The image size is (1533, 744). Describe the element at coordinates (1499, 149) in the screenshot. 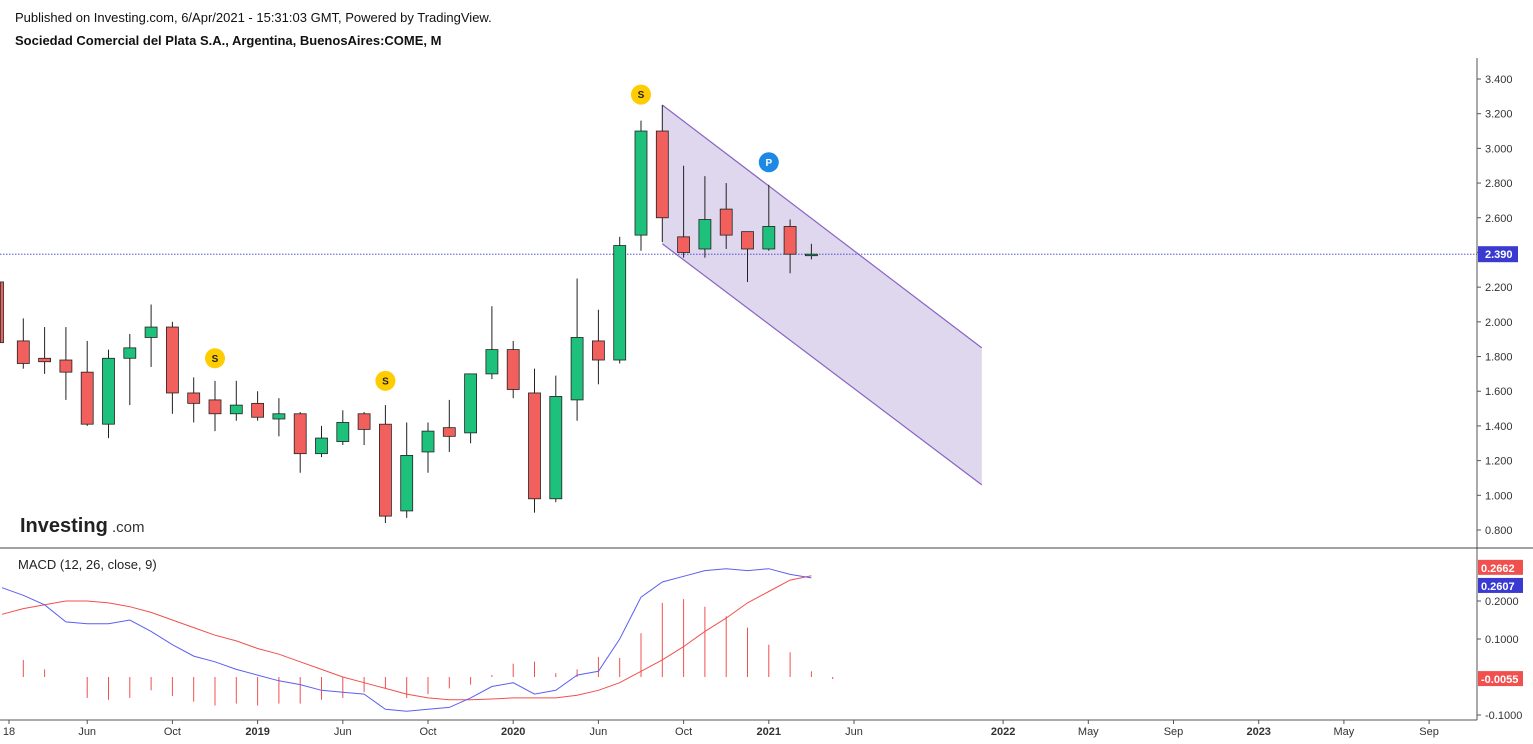

I see `price-tick-label: 3.000` at that location.